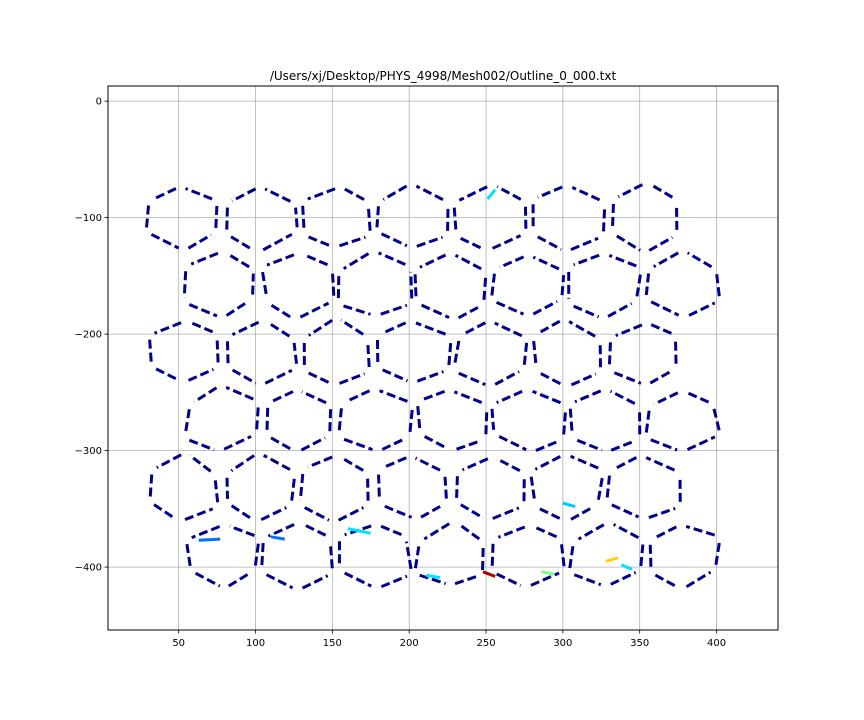 The width and height of the screenshot is (864, 720). Describe the element at coordinates (255, 643) in the screenshot. I see `x-tick-label: 100` at that location.